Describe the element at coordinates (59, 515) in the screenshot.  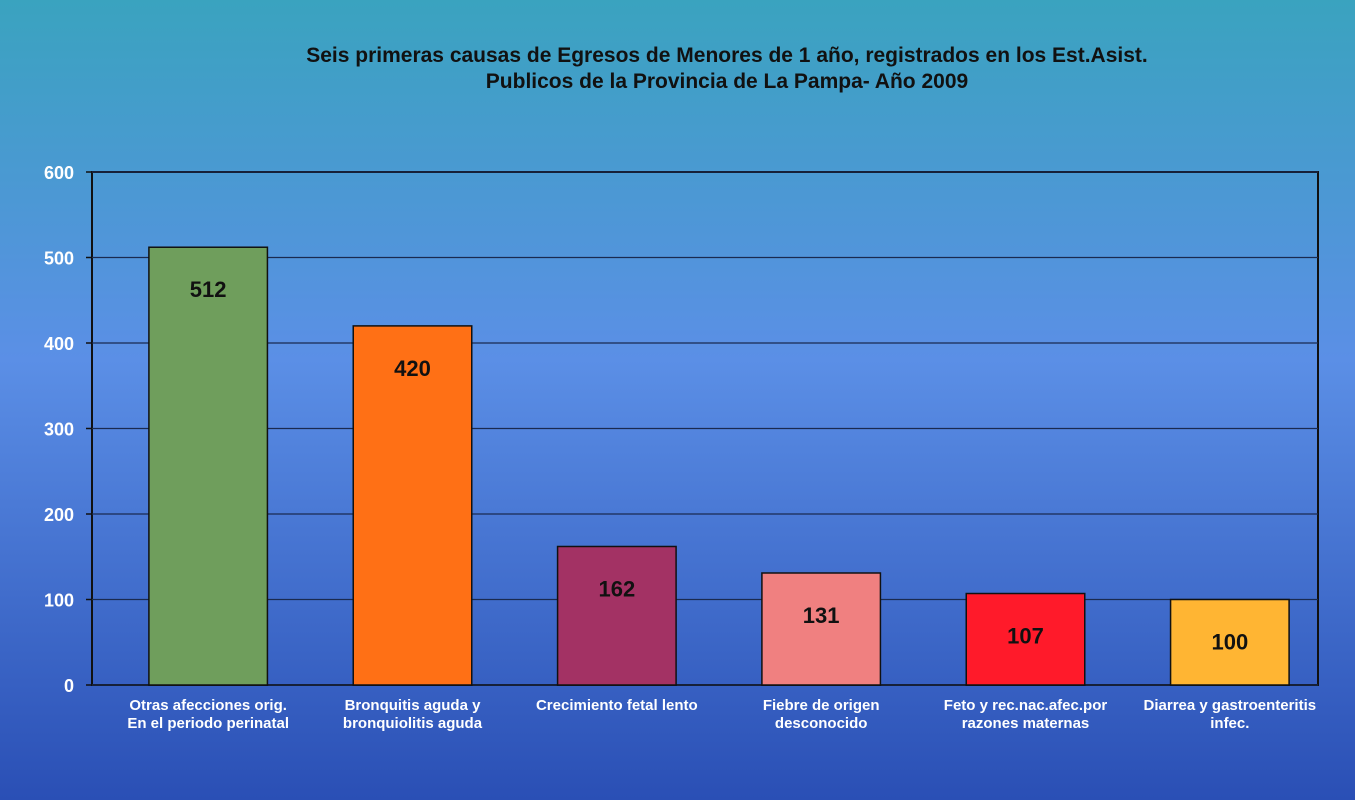
I see `y-tick-label: 200` at that location.